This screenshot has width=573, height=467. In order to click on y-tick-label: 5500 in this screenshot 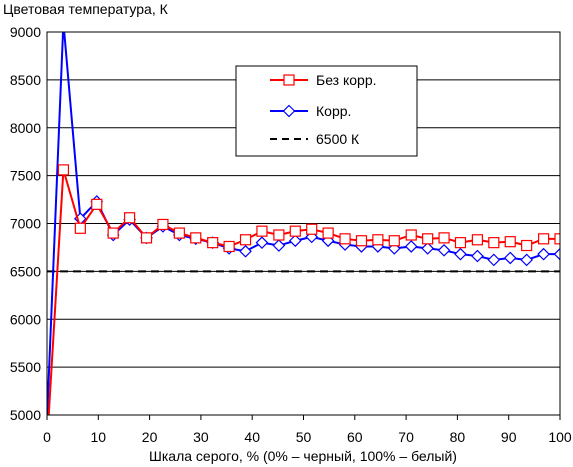, I will do `click(25, 367)`.